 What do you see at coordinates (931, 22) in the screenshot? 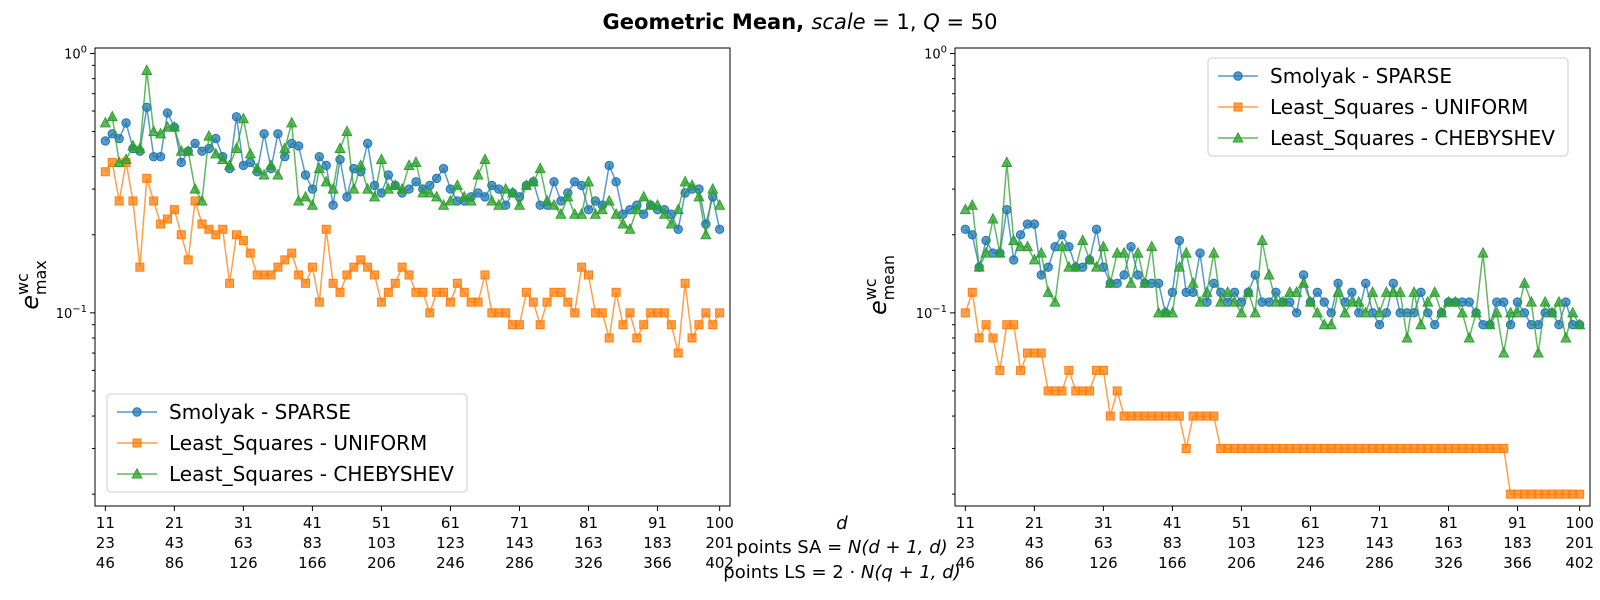
I see `title-q-var: Q` at bounding box center [931, 22].